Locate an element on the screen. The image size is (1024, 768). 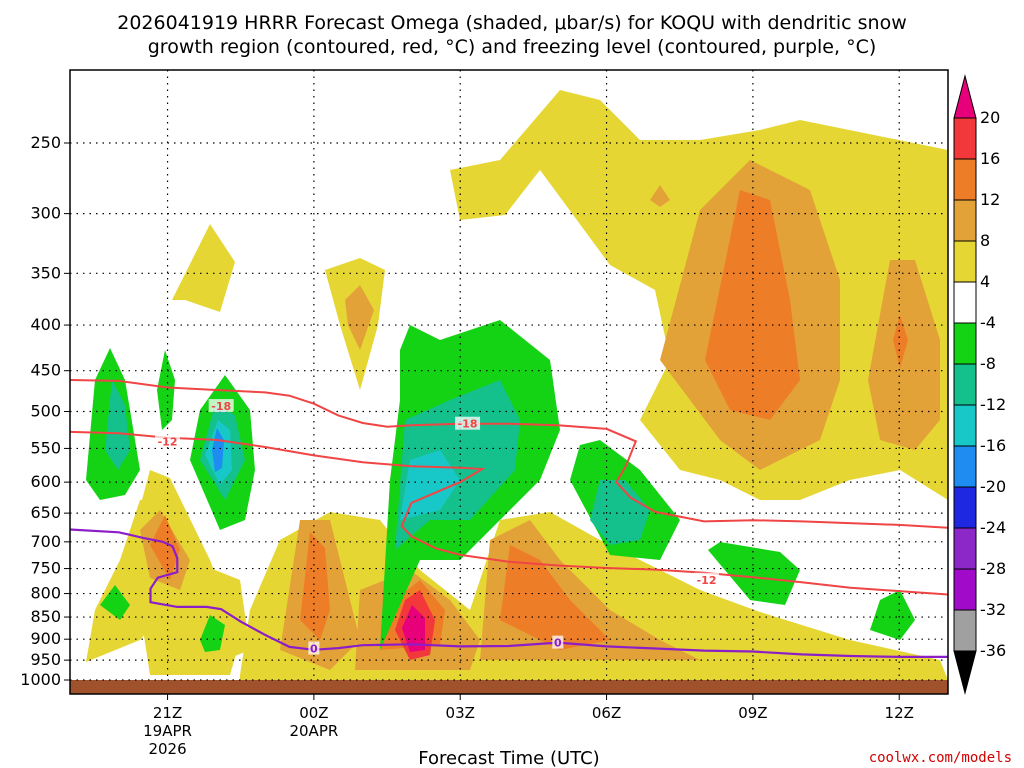
colorbar-label: -28 is located at coordinates (993, 568).